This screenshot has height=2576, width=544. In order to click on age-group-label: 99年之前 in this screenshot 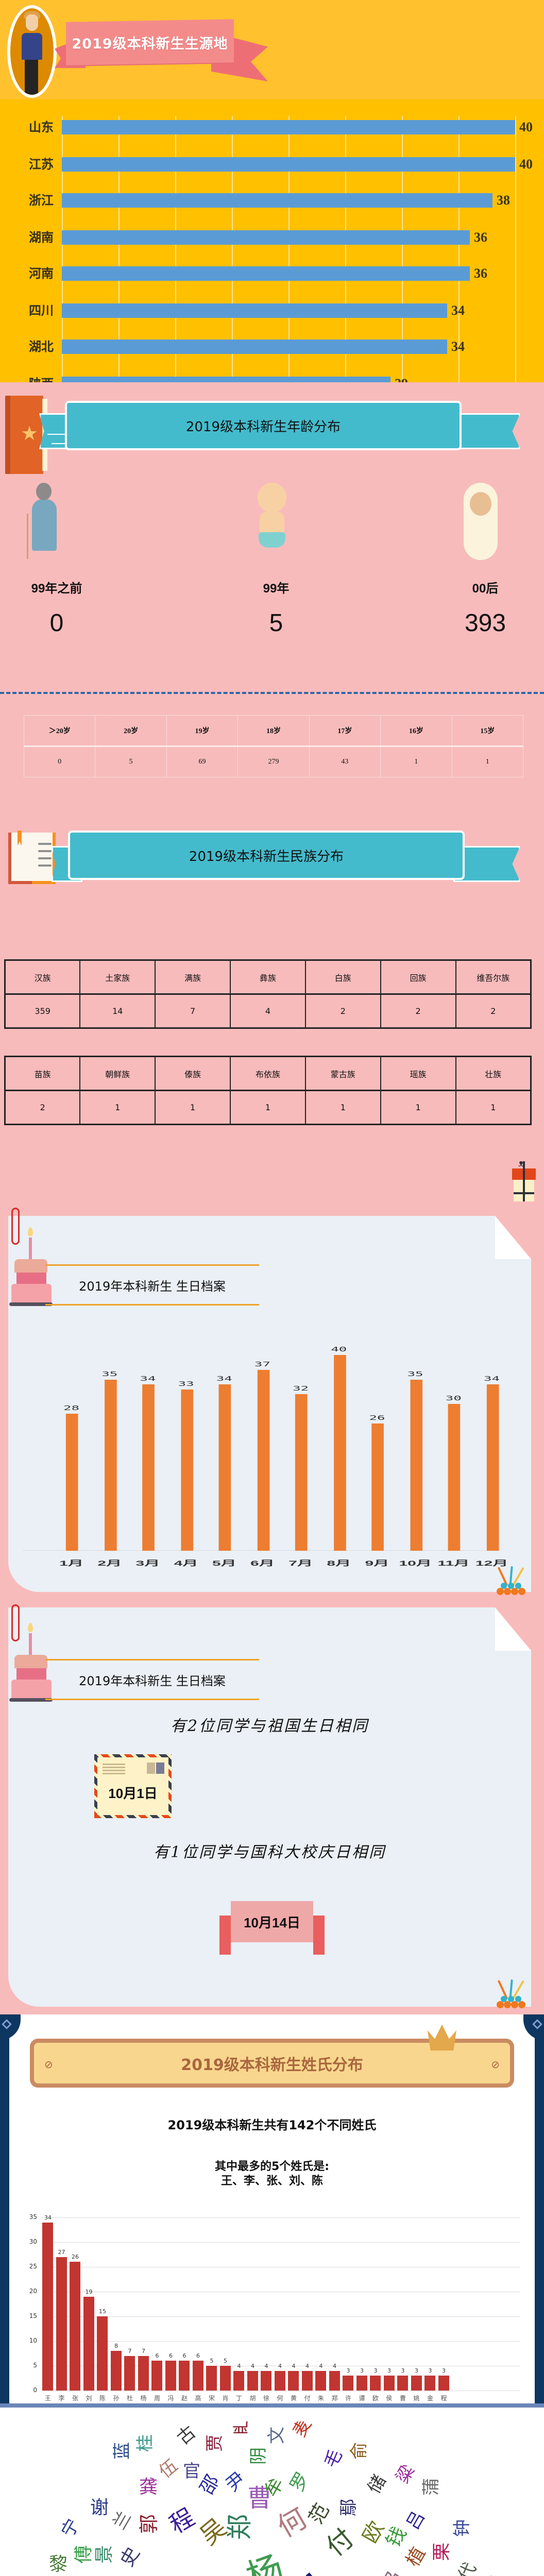, I will do `click(56, 589)`.